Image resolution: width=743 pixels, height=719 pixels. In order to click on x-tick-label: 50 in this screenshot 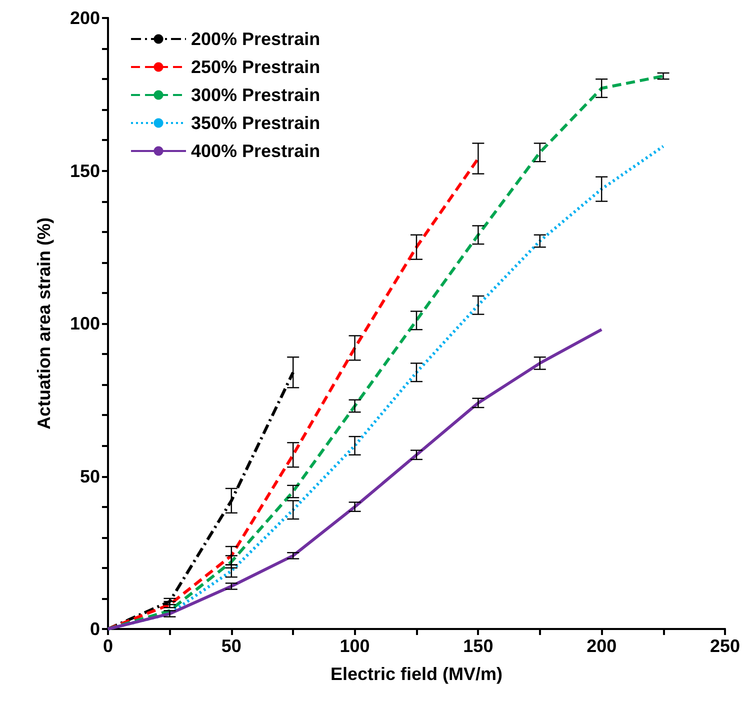, I will do `click(231, 646)`.